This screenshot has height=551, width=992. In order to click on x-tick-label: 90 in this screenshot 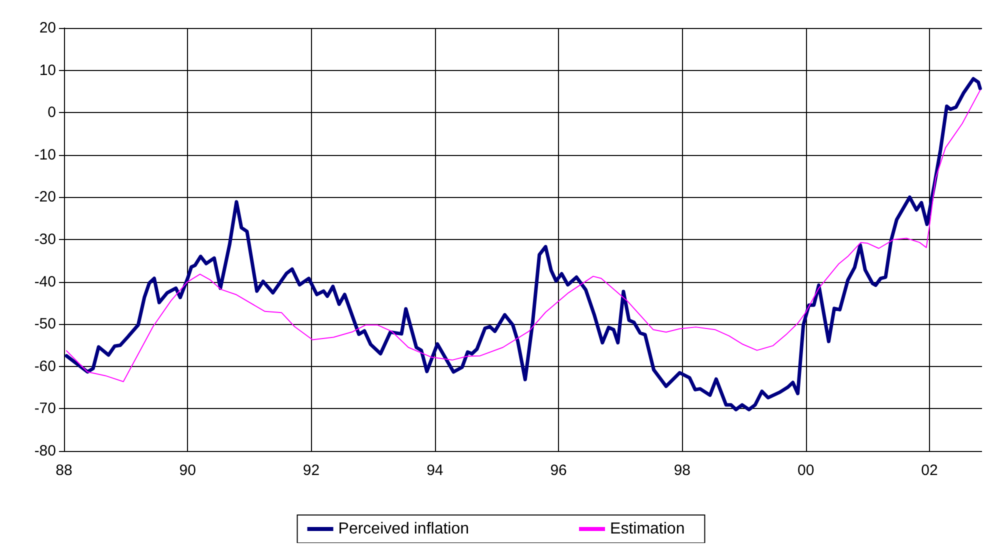, I will do `click(187, 470)`.